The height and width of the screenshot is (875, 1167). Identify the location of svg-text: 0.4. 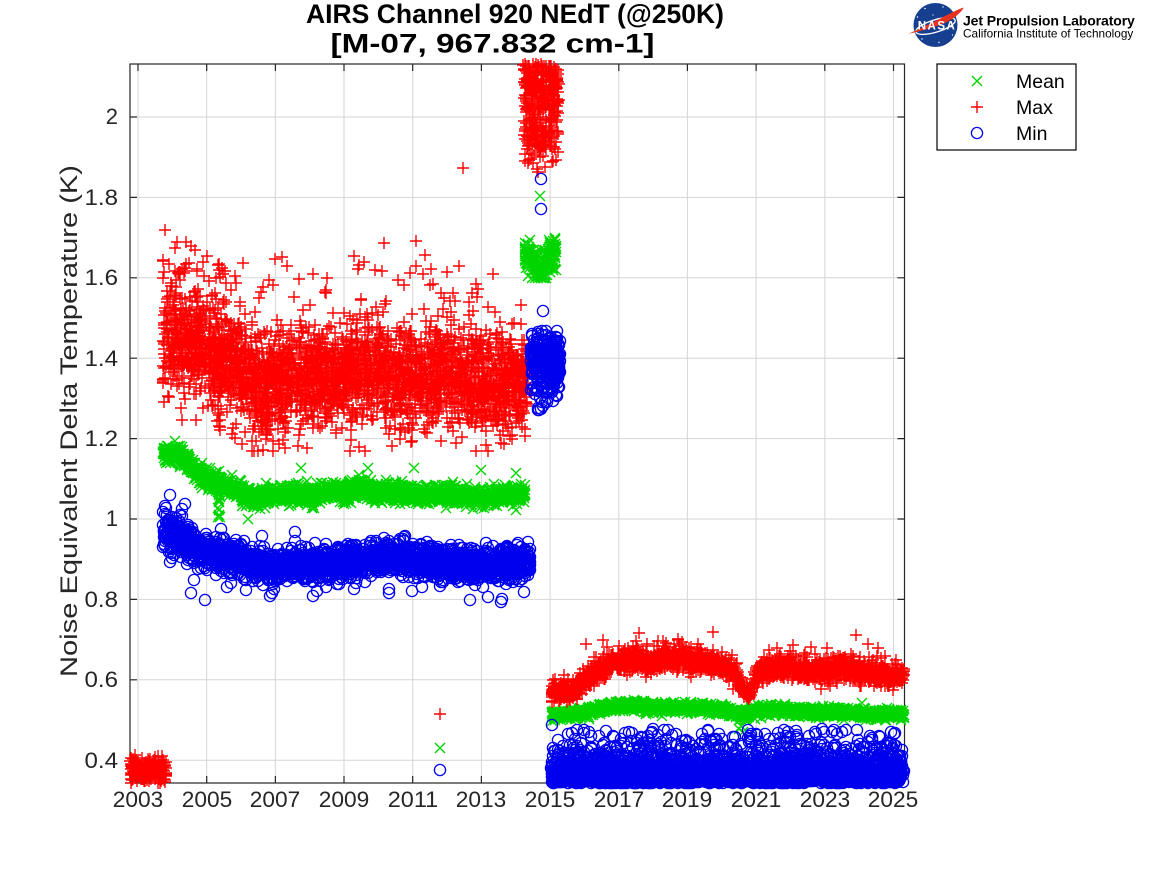
(102, 760).